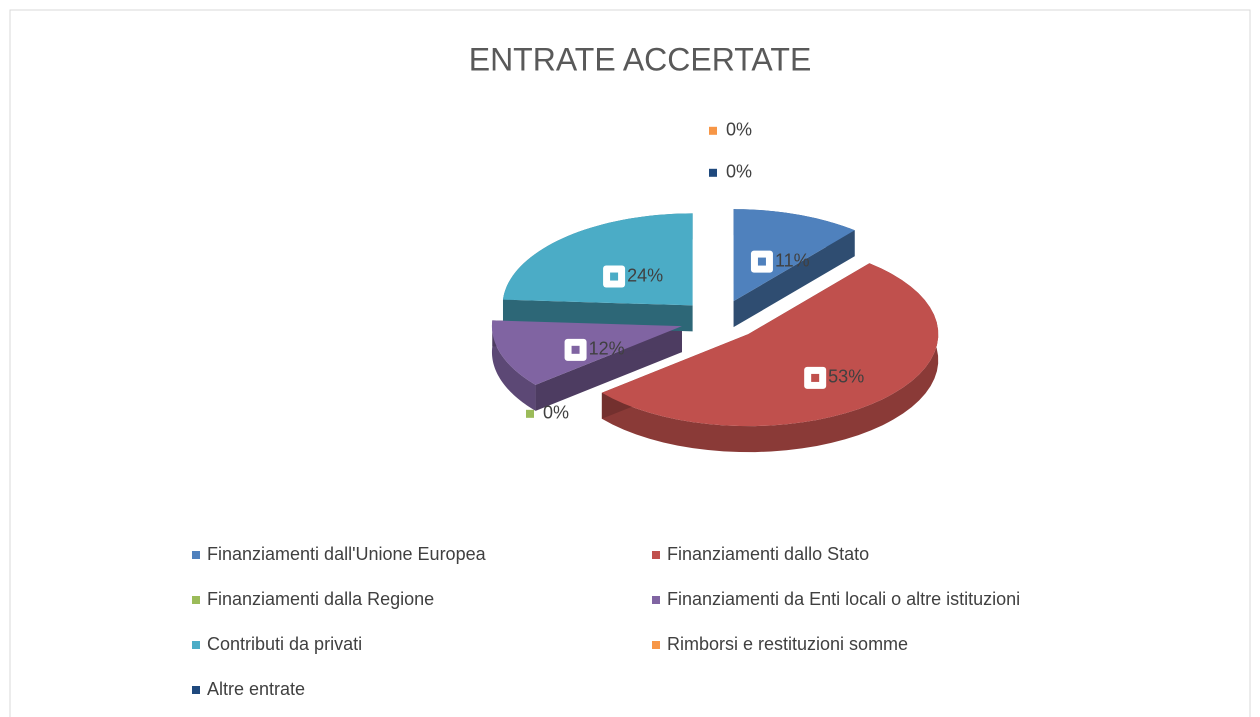 The width and height of the screenshot is (1260, 717). What do you see at coordinates (787, 644) in the screenshot?
I see `legend-label: Rimborsi e restituzioni somme` at bounding box center [787, 644].